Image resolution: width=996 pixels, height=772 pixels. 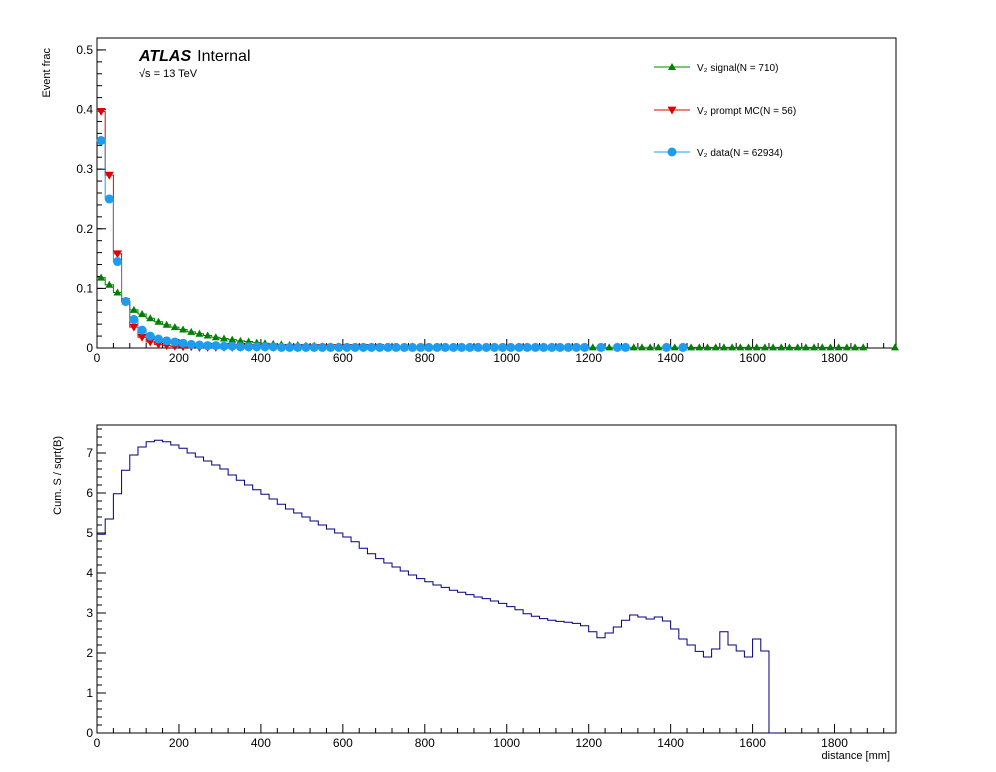 What do you see at coordinates (261, 358) in the screenshot?
I see `x-tick-label: 400` at bounding box center [261, 358].